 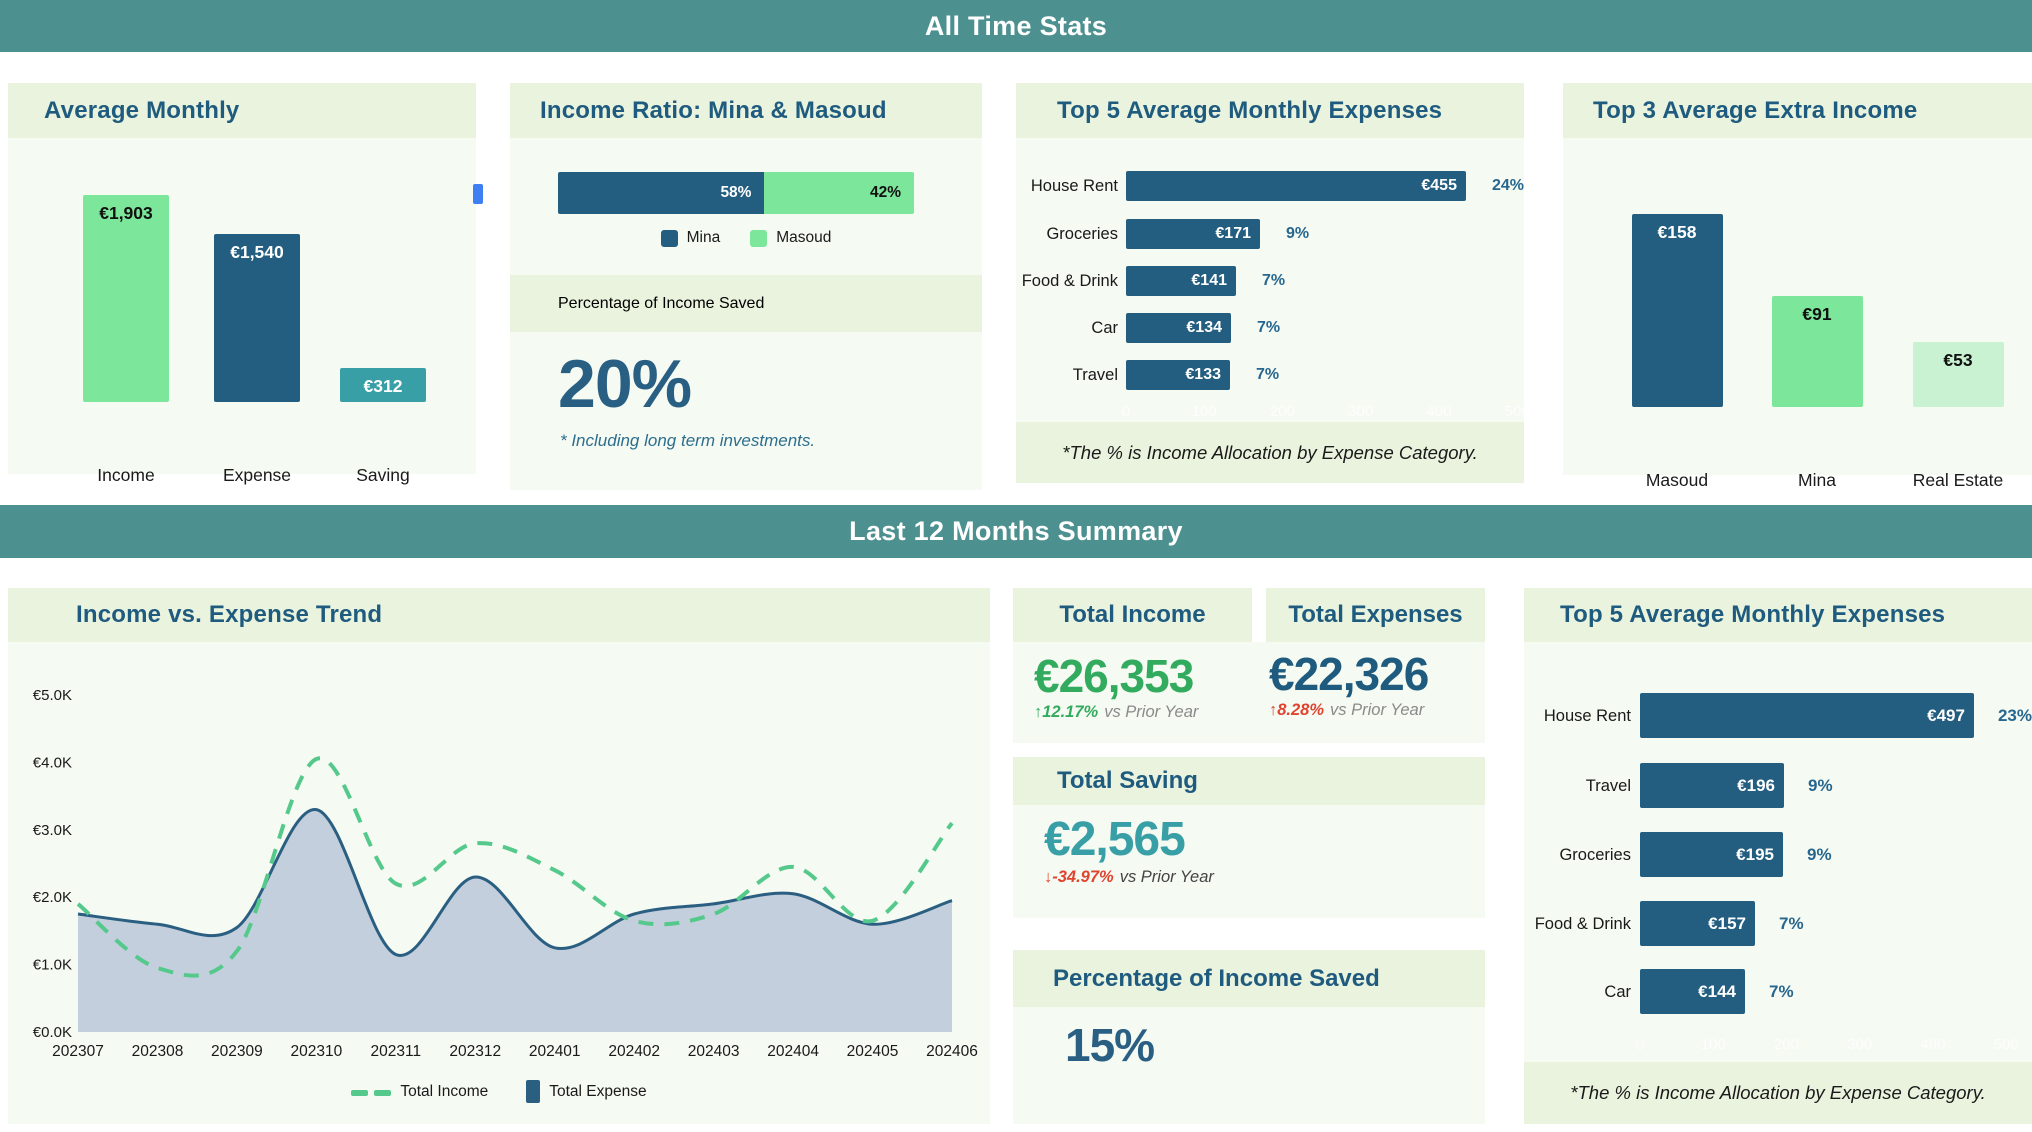 What do you see at coordinates (1697, 923) in the screenshot?
I see `row-bar: €157` at bounding box center [1697, 923].